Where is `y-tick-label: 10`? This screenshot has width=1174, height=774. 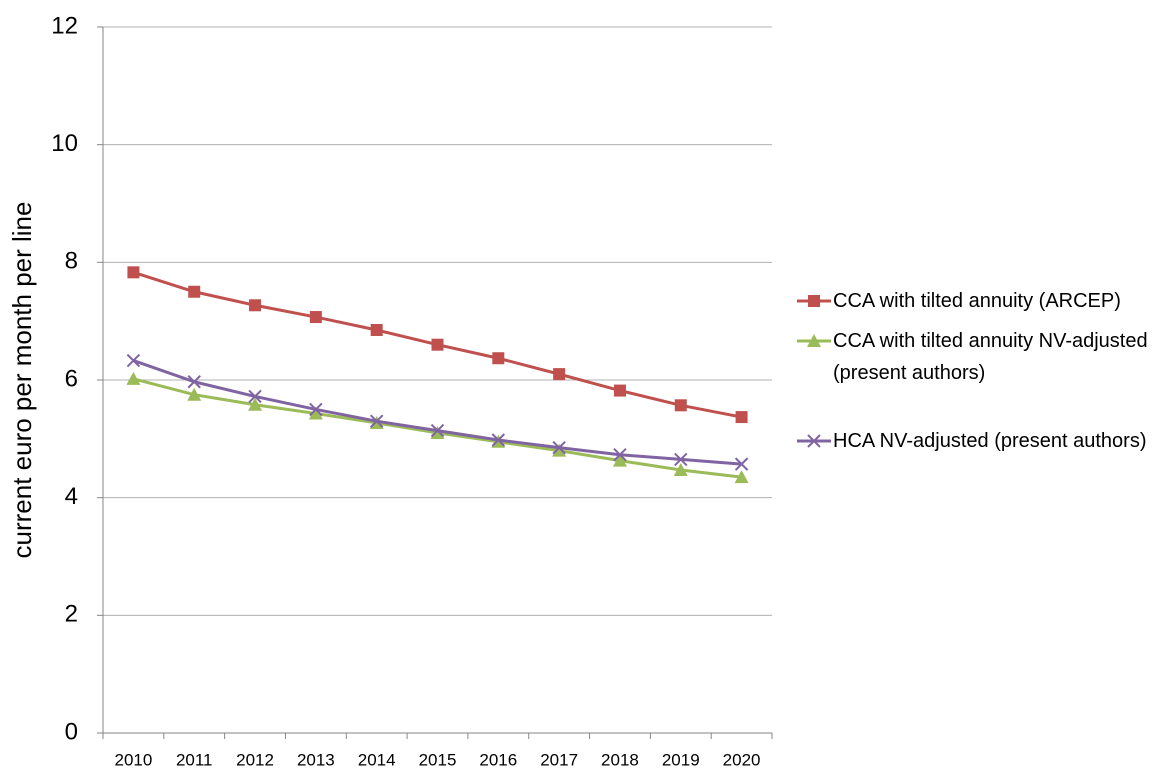
y-tick-label: 10 is located at coordinates (64, 143).